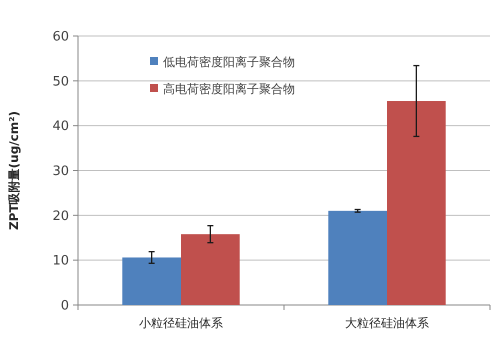  Describe the element at coordinates (60, 171) in the screenshot. I see `y-tick-label: 30` at that location.